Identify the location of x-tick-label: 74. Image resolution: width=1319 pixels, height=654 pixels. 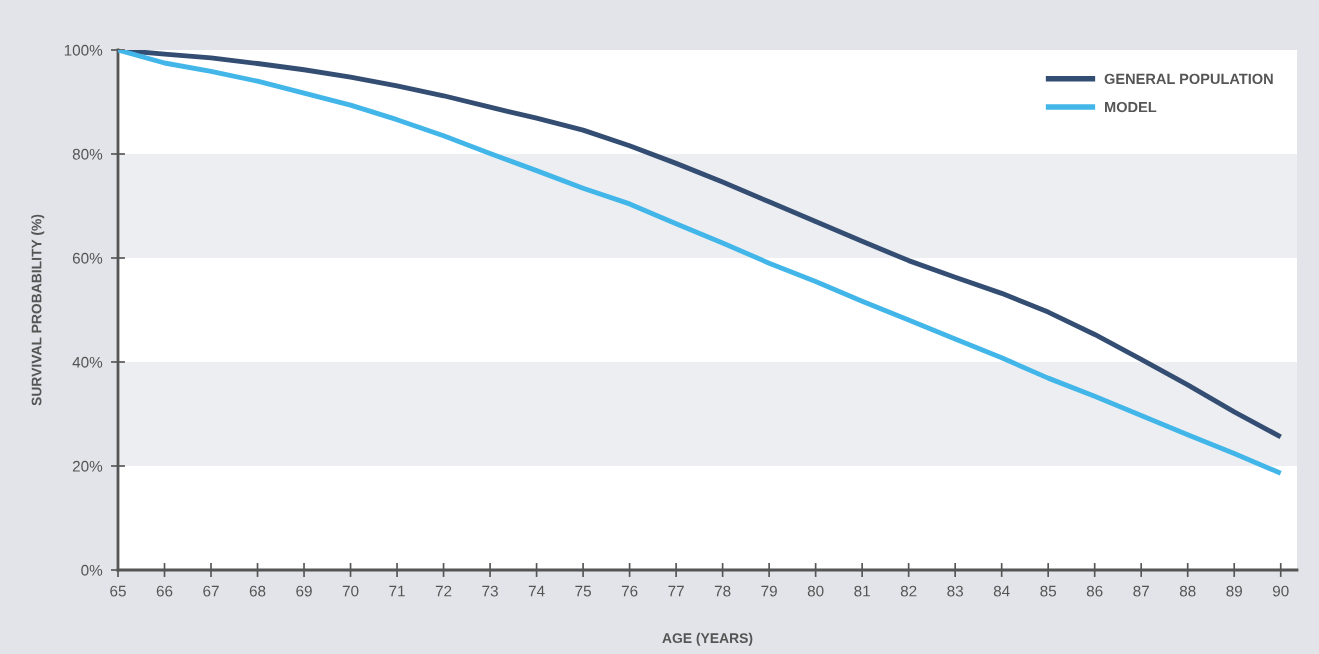
(536, 591).